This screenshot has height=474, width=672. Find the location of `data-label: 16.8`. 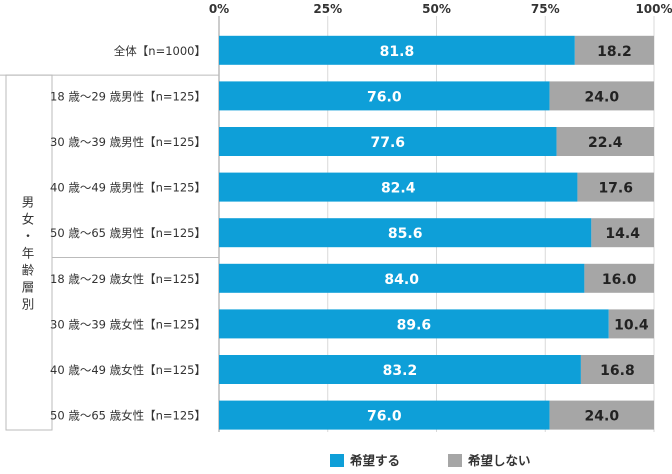

data-label: 16.8 is located at coordinates (617, 371).